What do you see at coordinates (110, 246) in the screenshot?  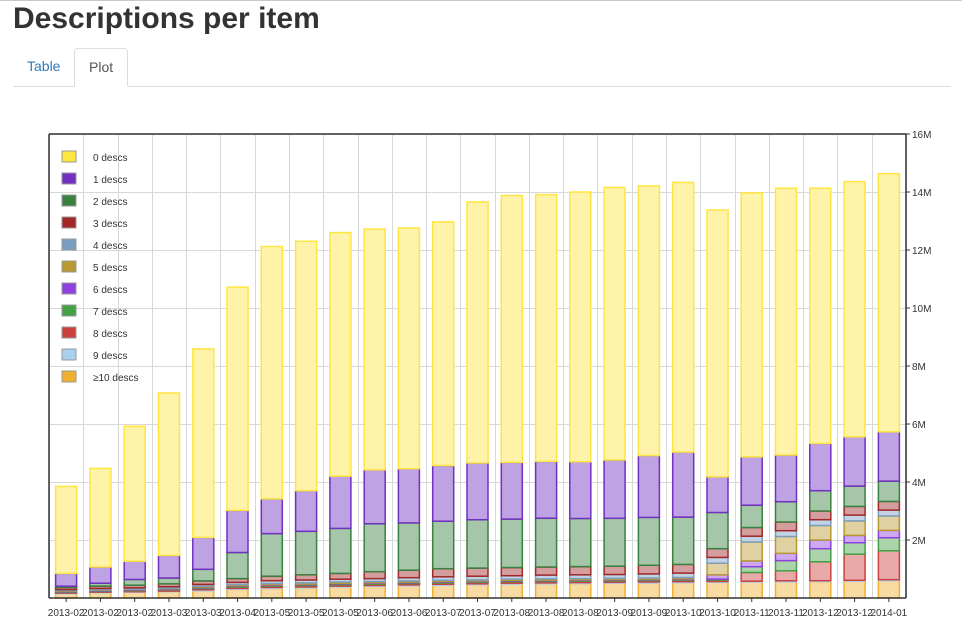 I see `legend-label: 4 descs` at bounding box center [110, 246].